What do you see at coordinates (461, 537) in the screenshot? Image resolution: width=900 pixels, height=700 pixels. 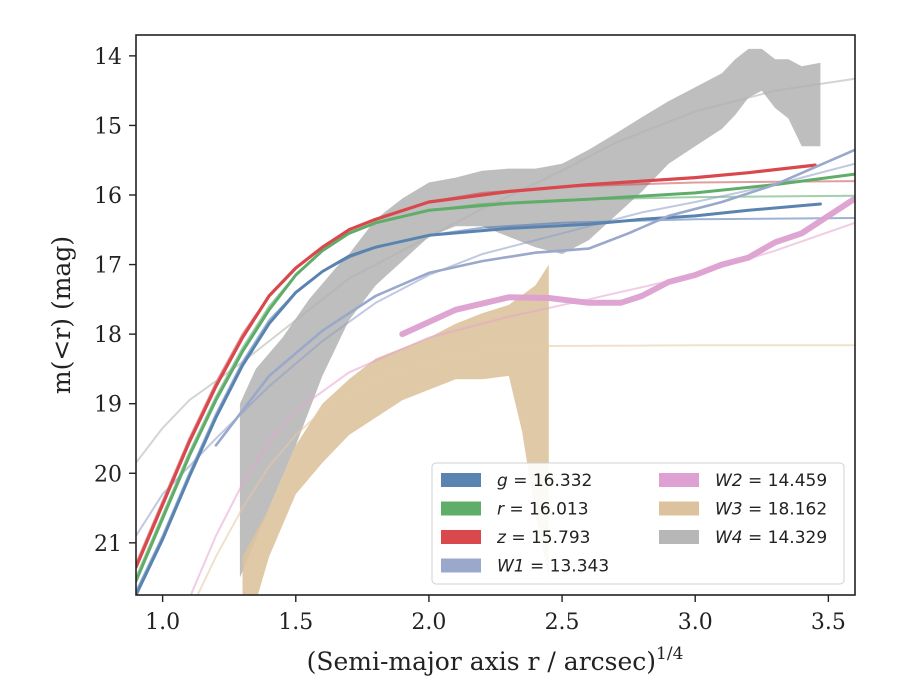 I see `legend-swatch-z` at bounding box center [461, 537].